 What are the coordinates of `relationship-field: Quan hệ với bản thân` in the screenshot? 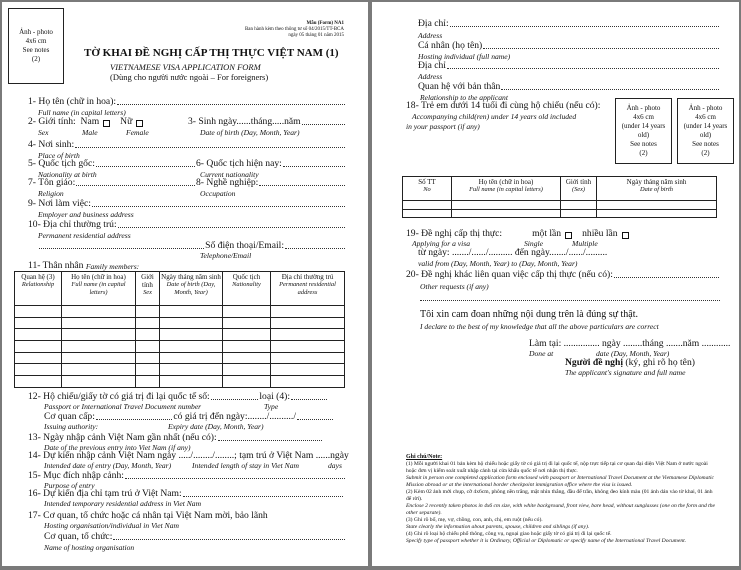 It's located at (569, 86).